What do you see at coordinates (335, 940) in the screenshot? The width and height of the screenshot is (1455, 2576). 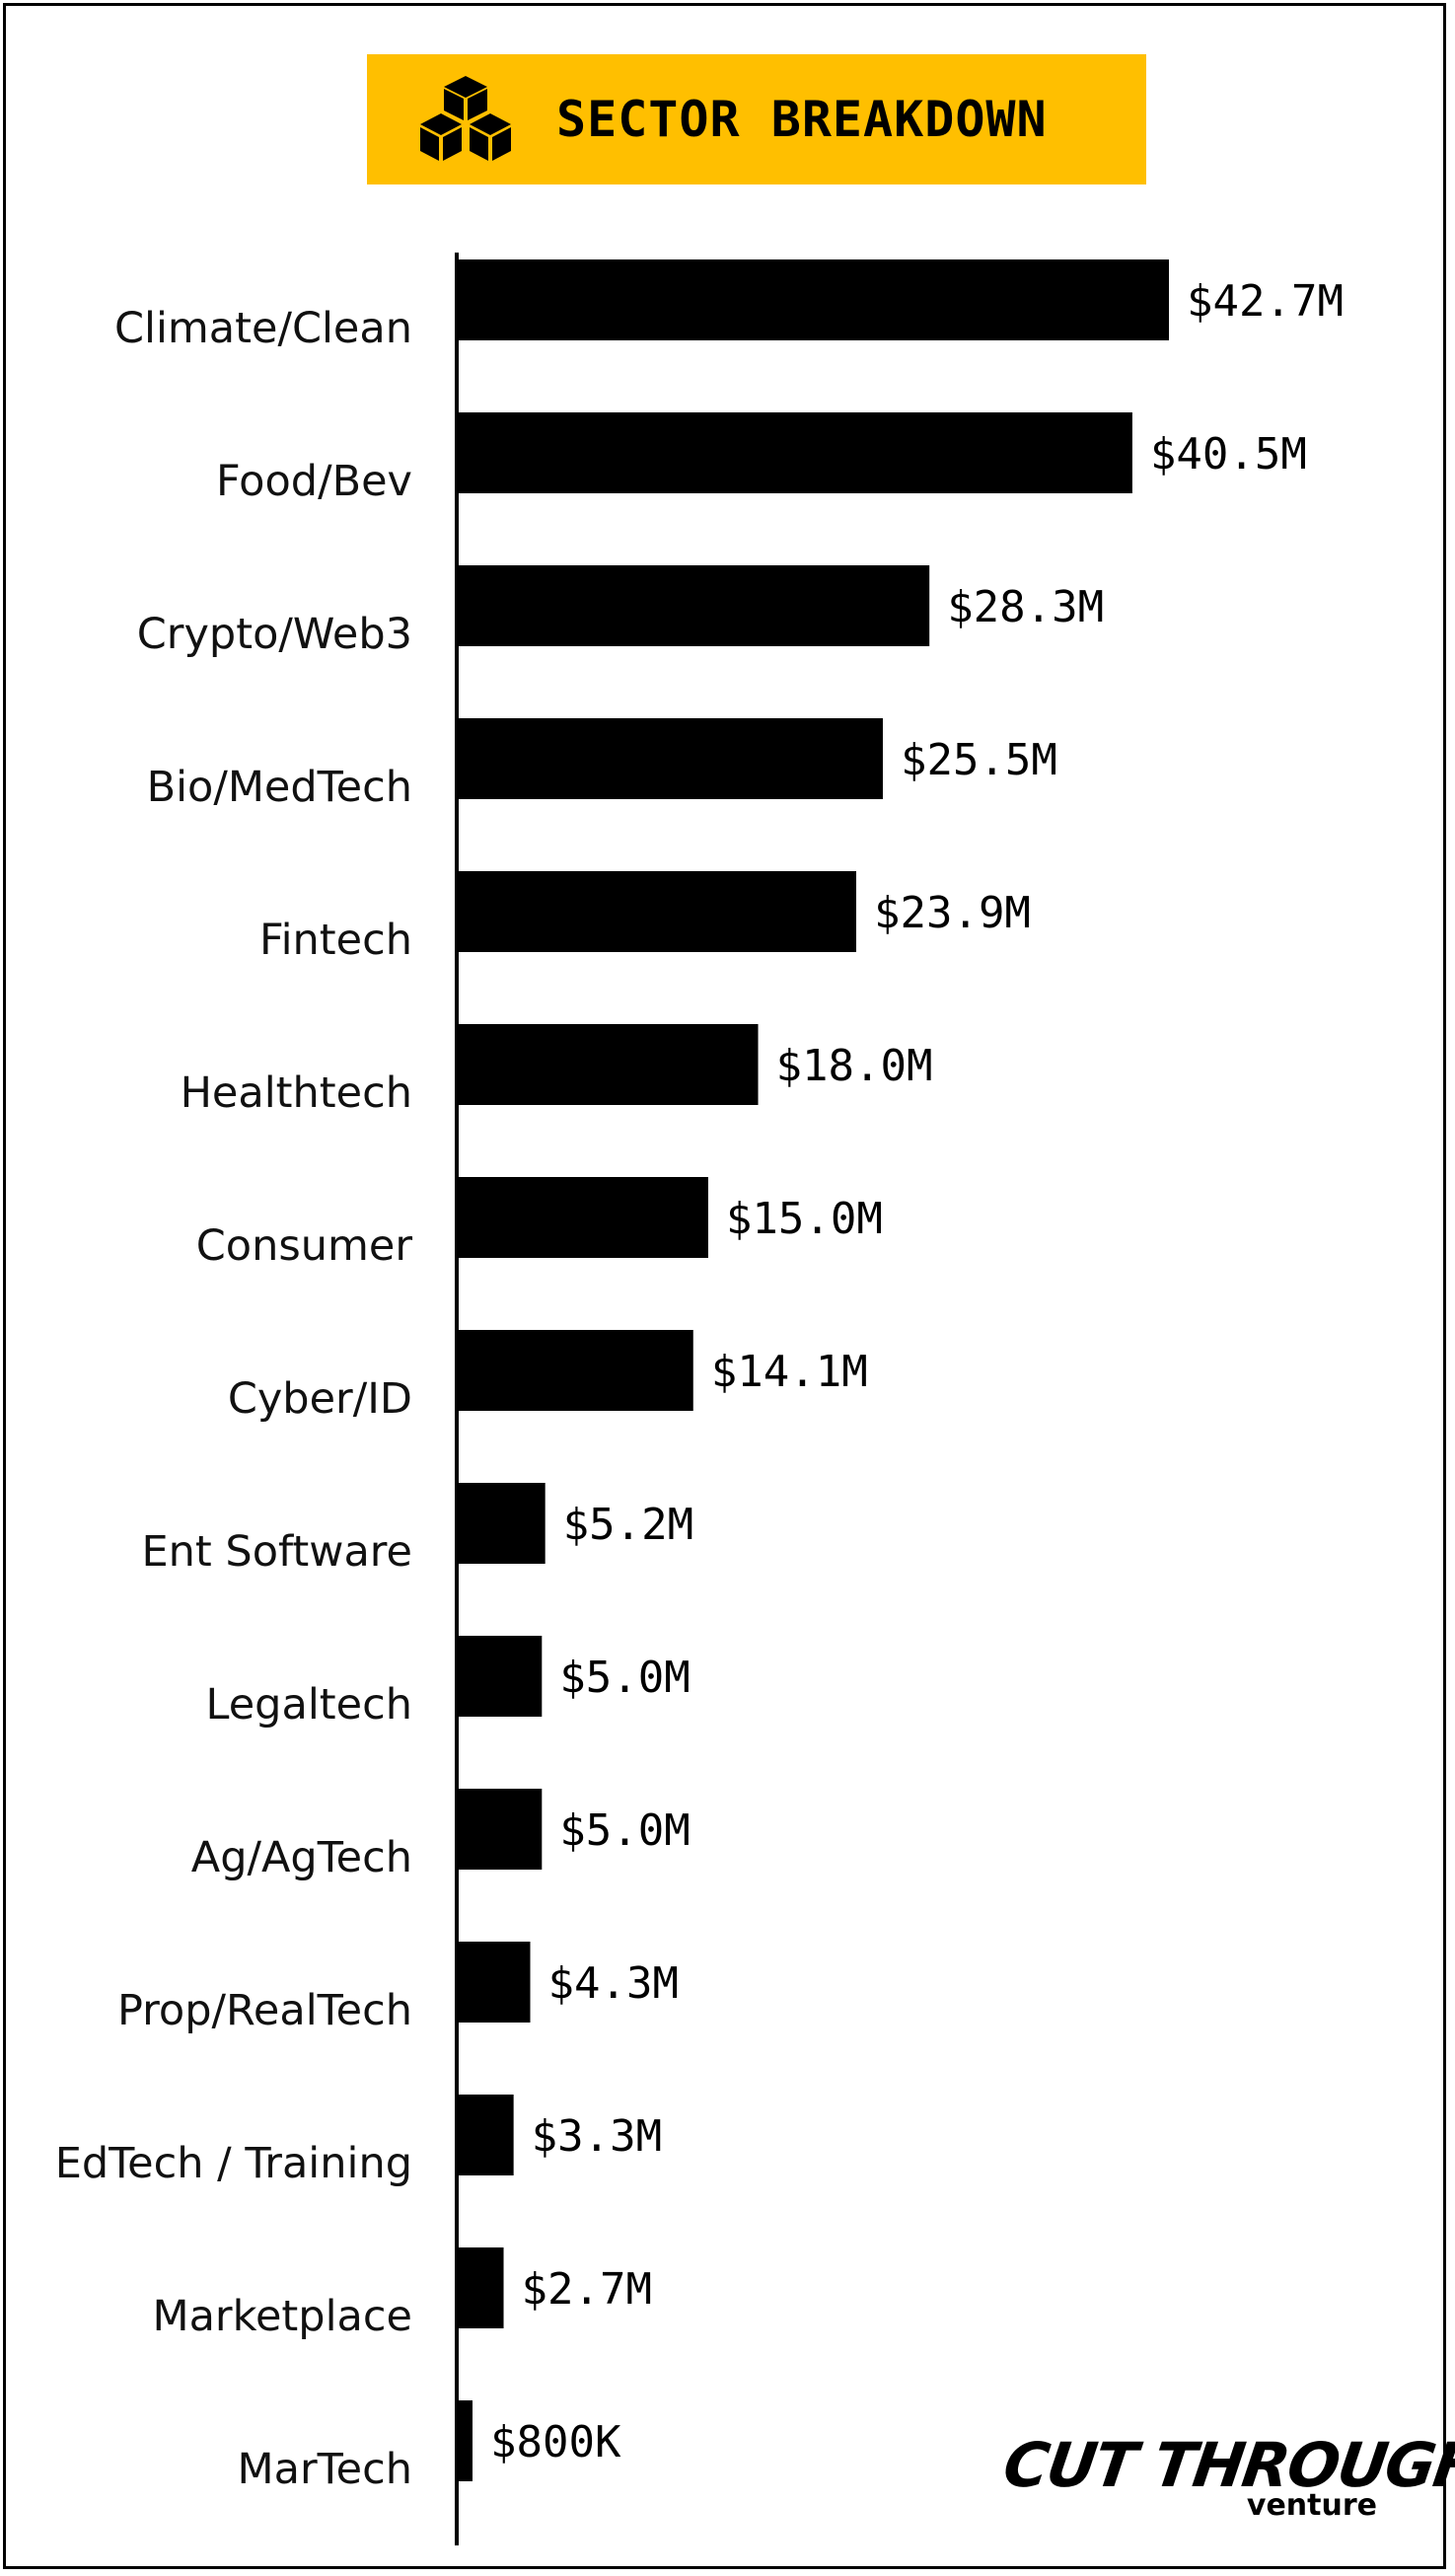 I see `category-label-fintech: Fintech` at bounding box center [335, 940].